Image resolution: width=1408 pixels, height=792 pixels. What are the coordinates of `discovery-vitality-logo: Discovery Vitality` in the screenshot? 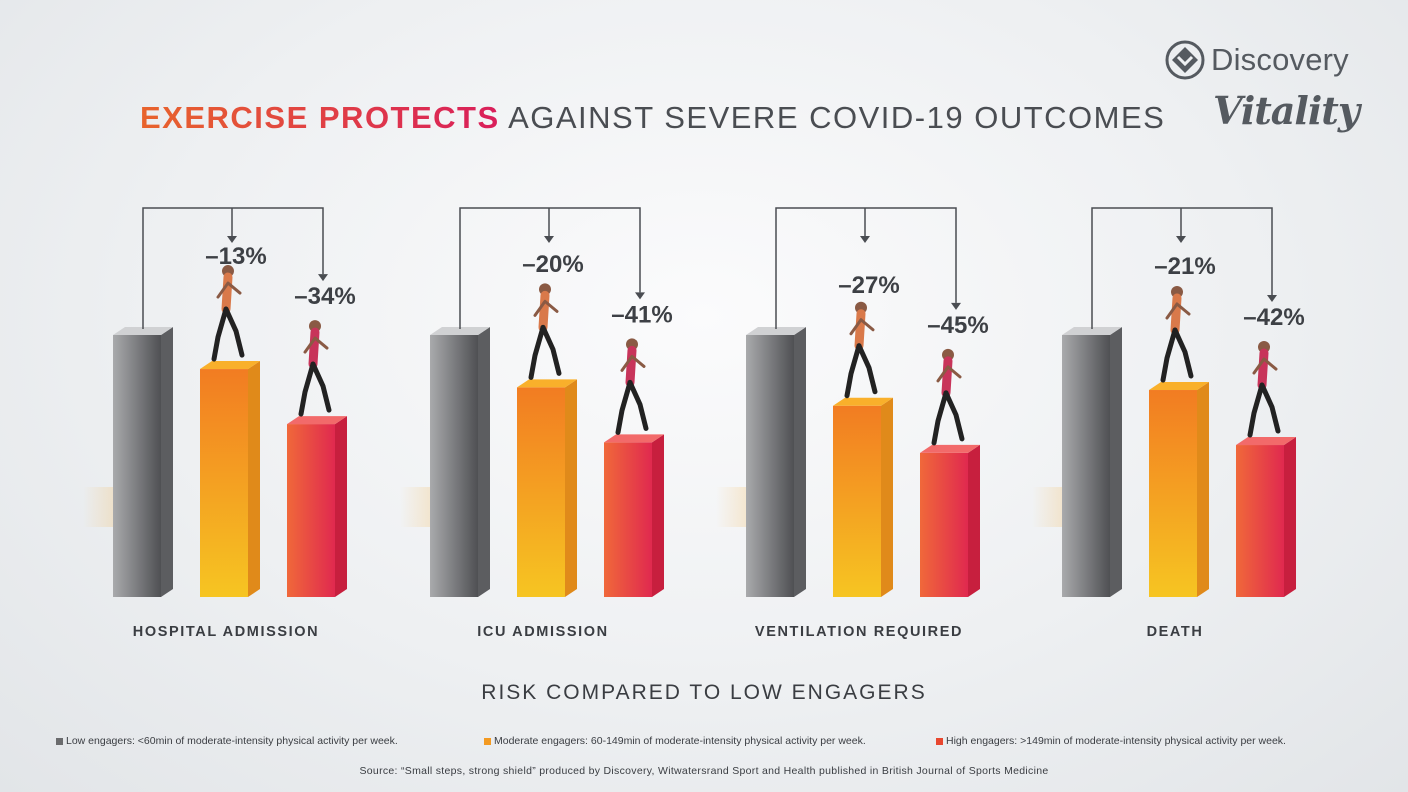 It's located at (1270, 95).